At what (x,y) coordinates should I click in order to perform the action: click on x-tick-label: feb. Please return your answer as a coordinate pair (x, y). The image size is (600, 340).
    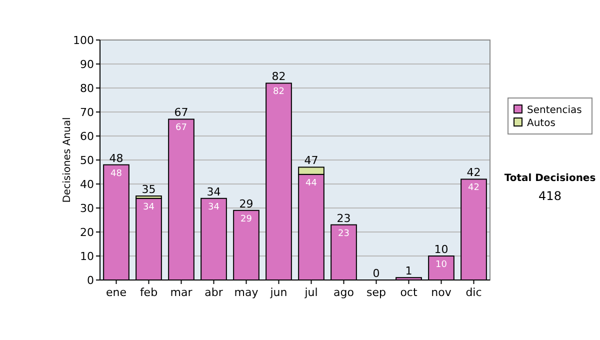
    Looking at the image, I should click on (149, 292).